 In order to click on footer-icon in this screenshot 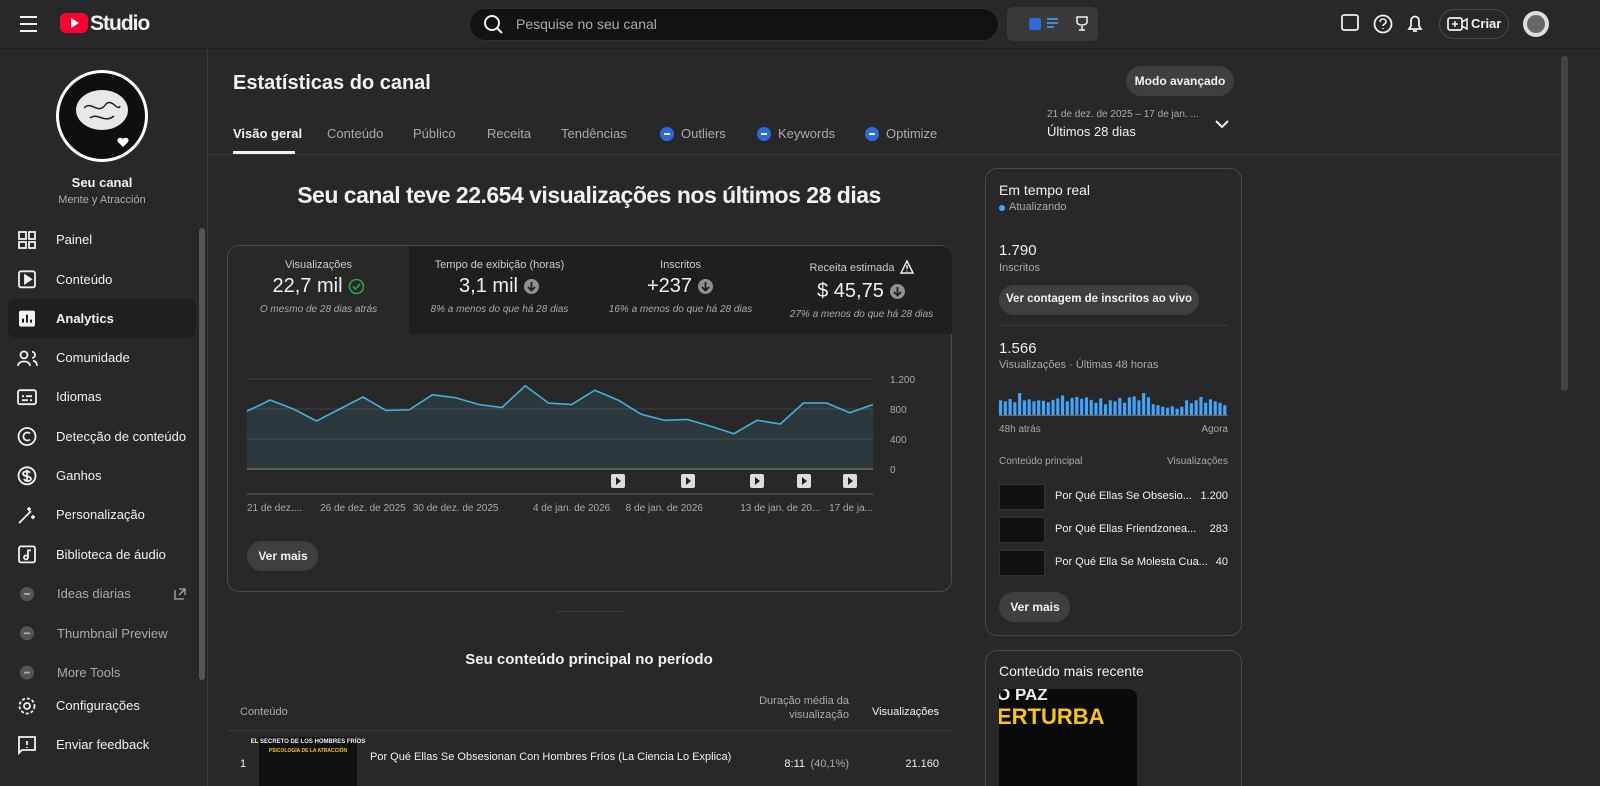, I will do `click(27, 706)`.